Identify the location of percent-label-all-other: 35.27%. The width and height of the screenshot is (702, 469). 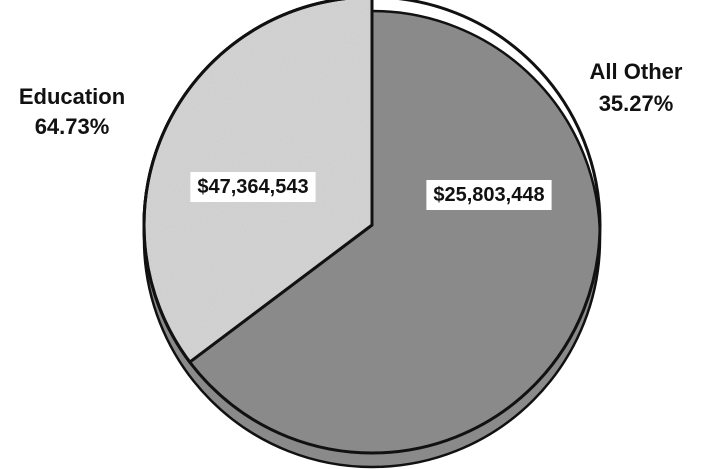
(636, 103).